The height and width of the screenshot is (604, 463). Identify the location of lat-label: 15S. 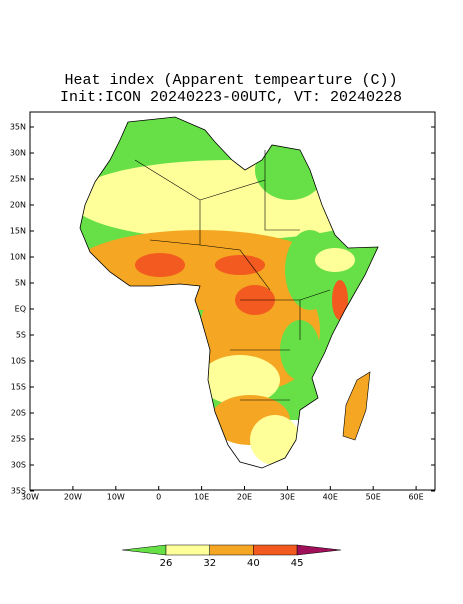
(18, 387).